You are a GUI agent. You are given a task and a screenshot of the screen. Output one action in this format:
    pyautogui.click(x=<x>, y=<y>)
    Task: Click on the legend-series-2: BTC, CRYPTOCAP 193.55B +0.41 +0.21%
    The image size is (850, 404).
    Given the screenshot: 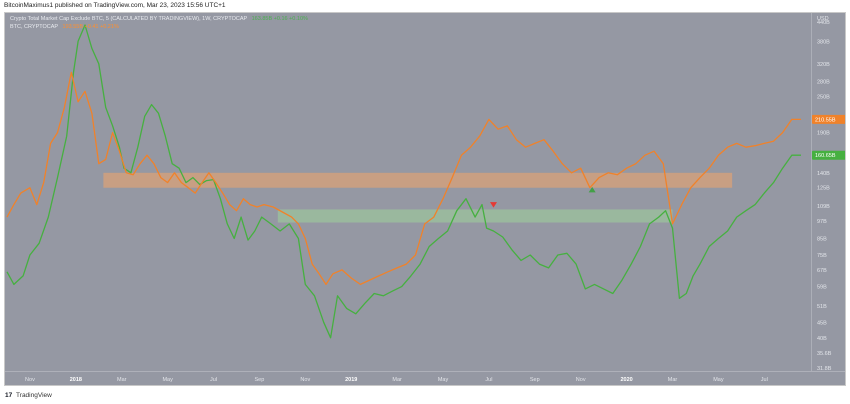 What is the action you would take?
    pyautogui.click(x=64, y=27)
    